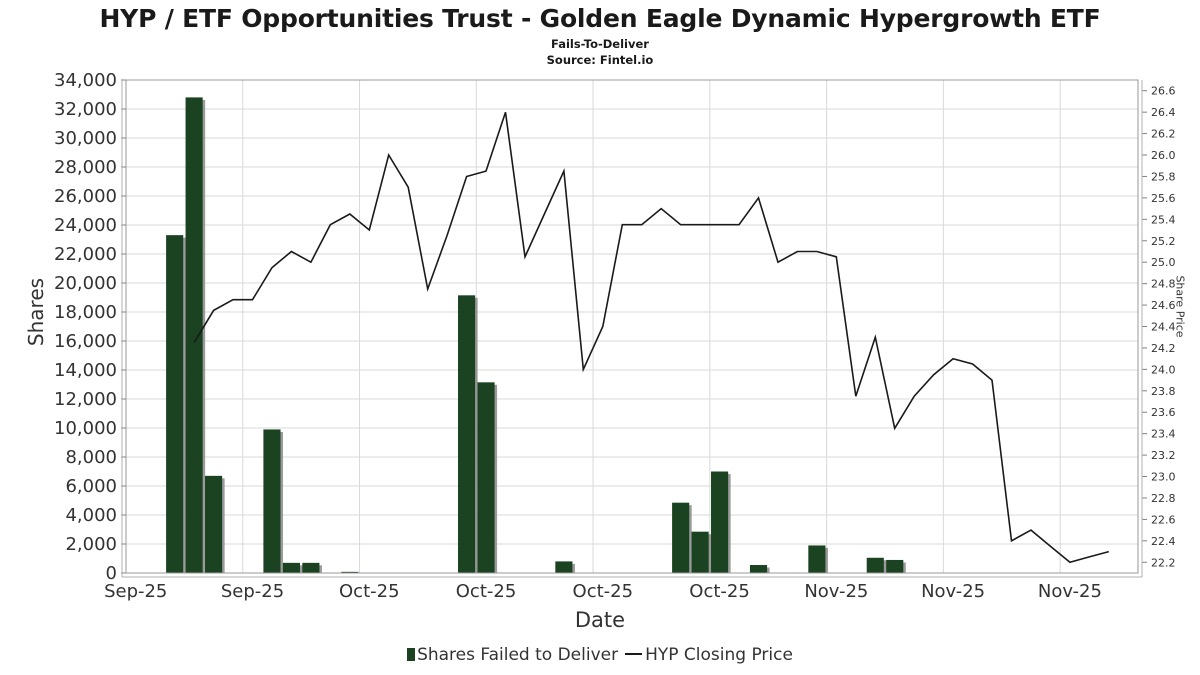  Describe the element at coordinates (85, 399) in the screenshot. I see `svg-text: 12,000` at that location.